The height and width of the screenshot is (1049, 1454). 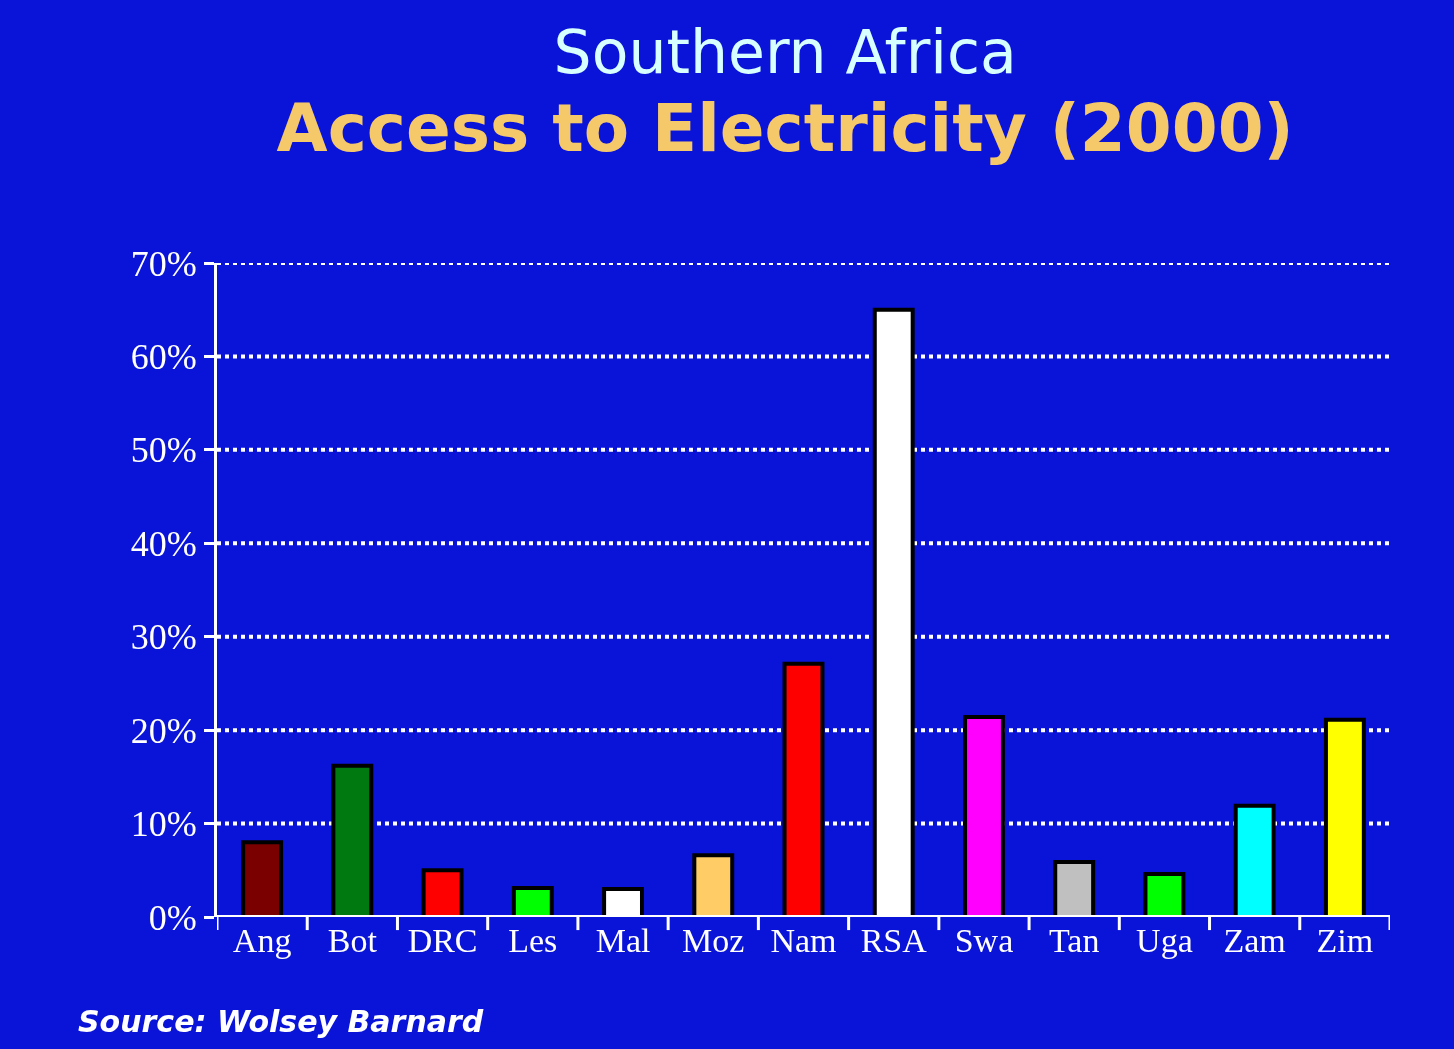 I want to click on x-tick-label: Zam, so click(x=1254, y=940).